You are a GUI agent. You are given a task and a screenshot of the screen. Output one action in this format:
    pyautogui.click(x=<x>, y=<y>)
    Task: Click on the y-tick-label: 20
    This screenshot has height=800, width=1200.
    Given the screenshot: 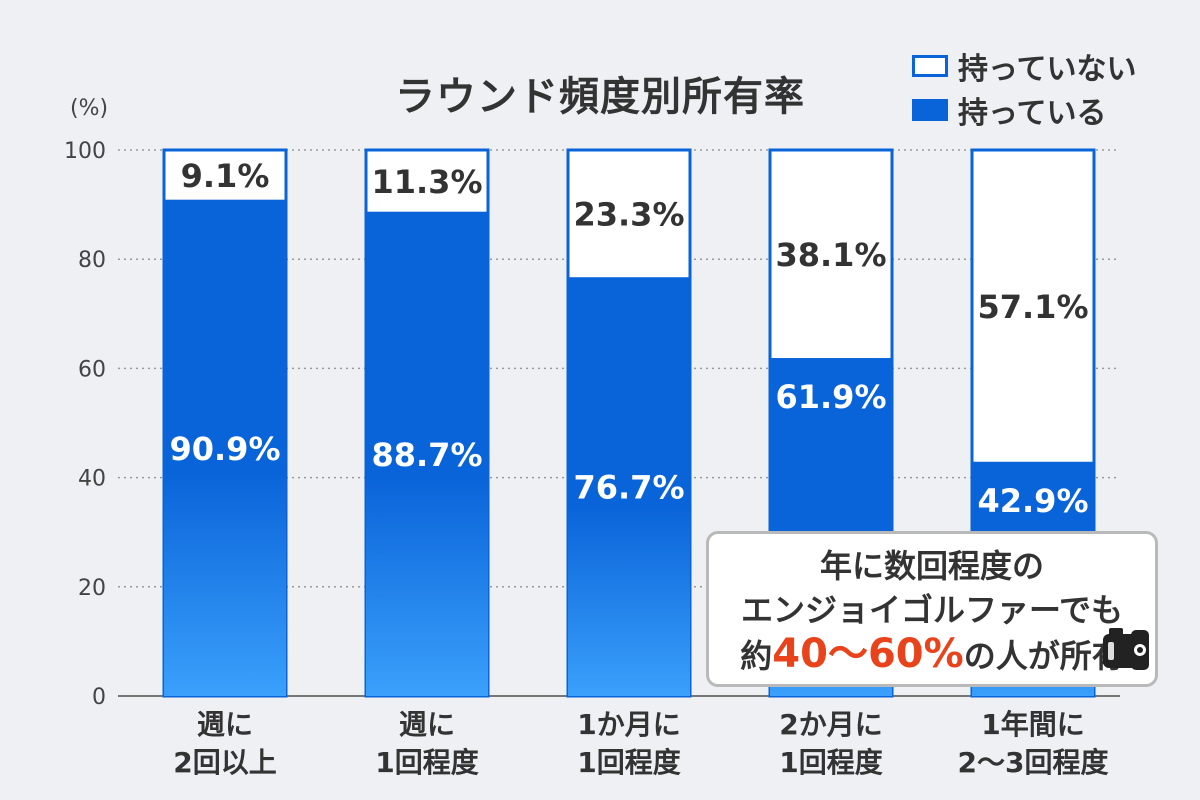 What is the action you would take?
    pyautogui.click(x=92, y=588)
    